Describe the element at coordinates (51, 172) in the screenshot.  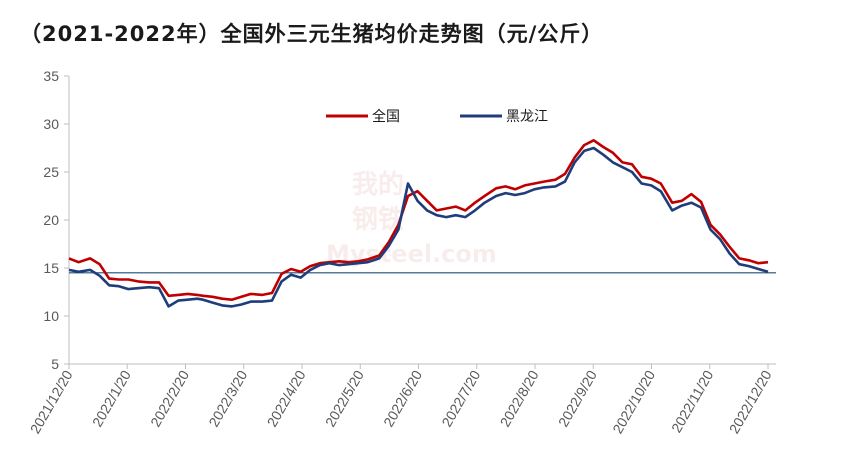
I see `y-tick-label: 25` at that location.